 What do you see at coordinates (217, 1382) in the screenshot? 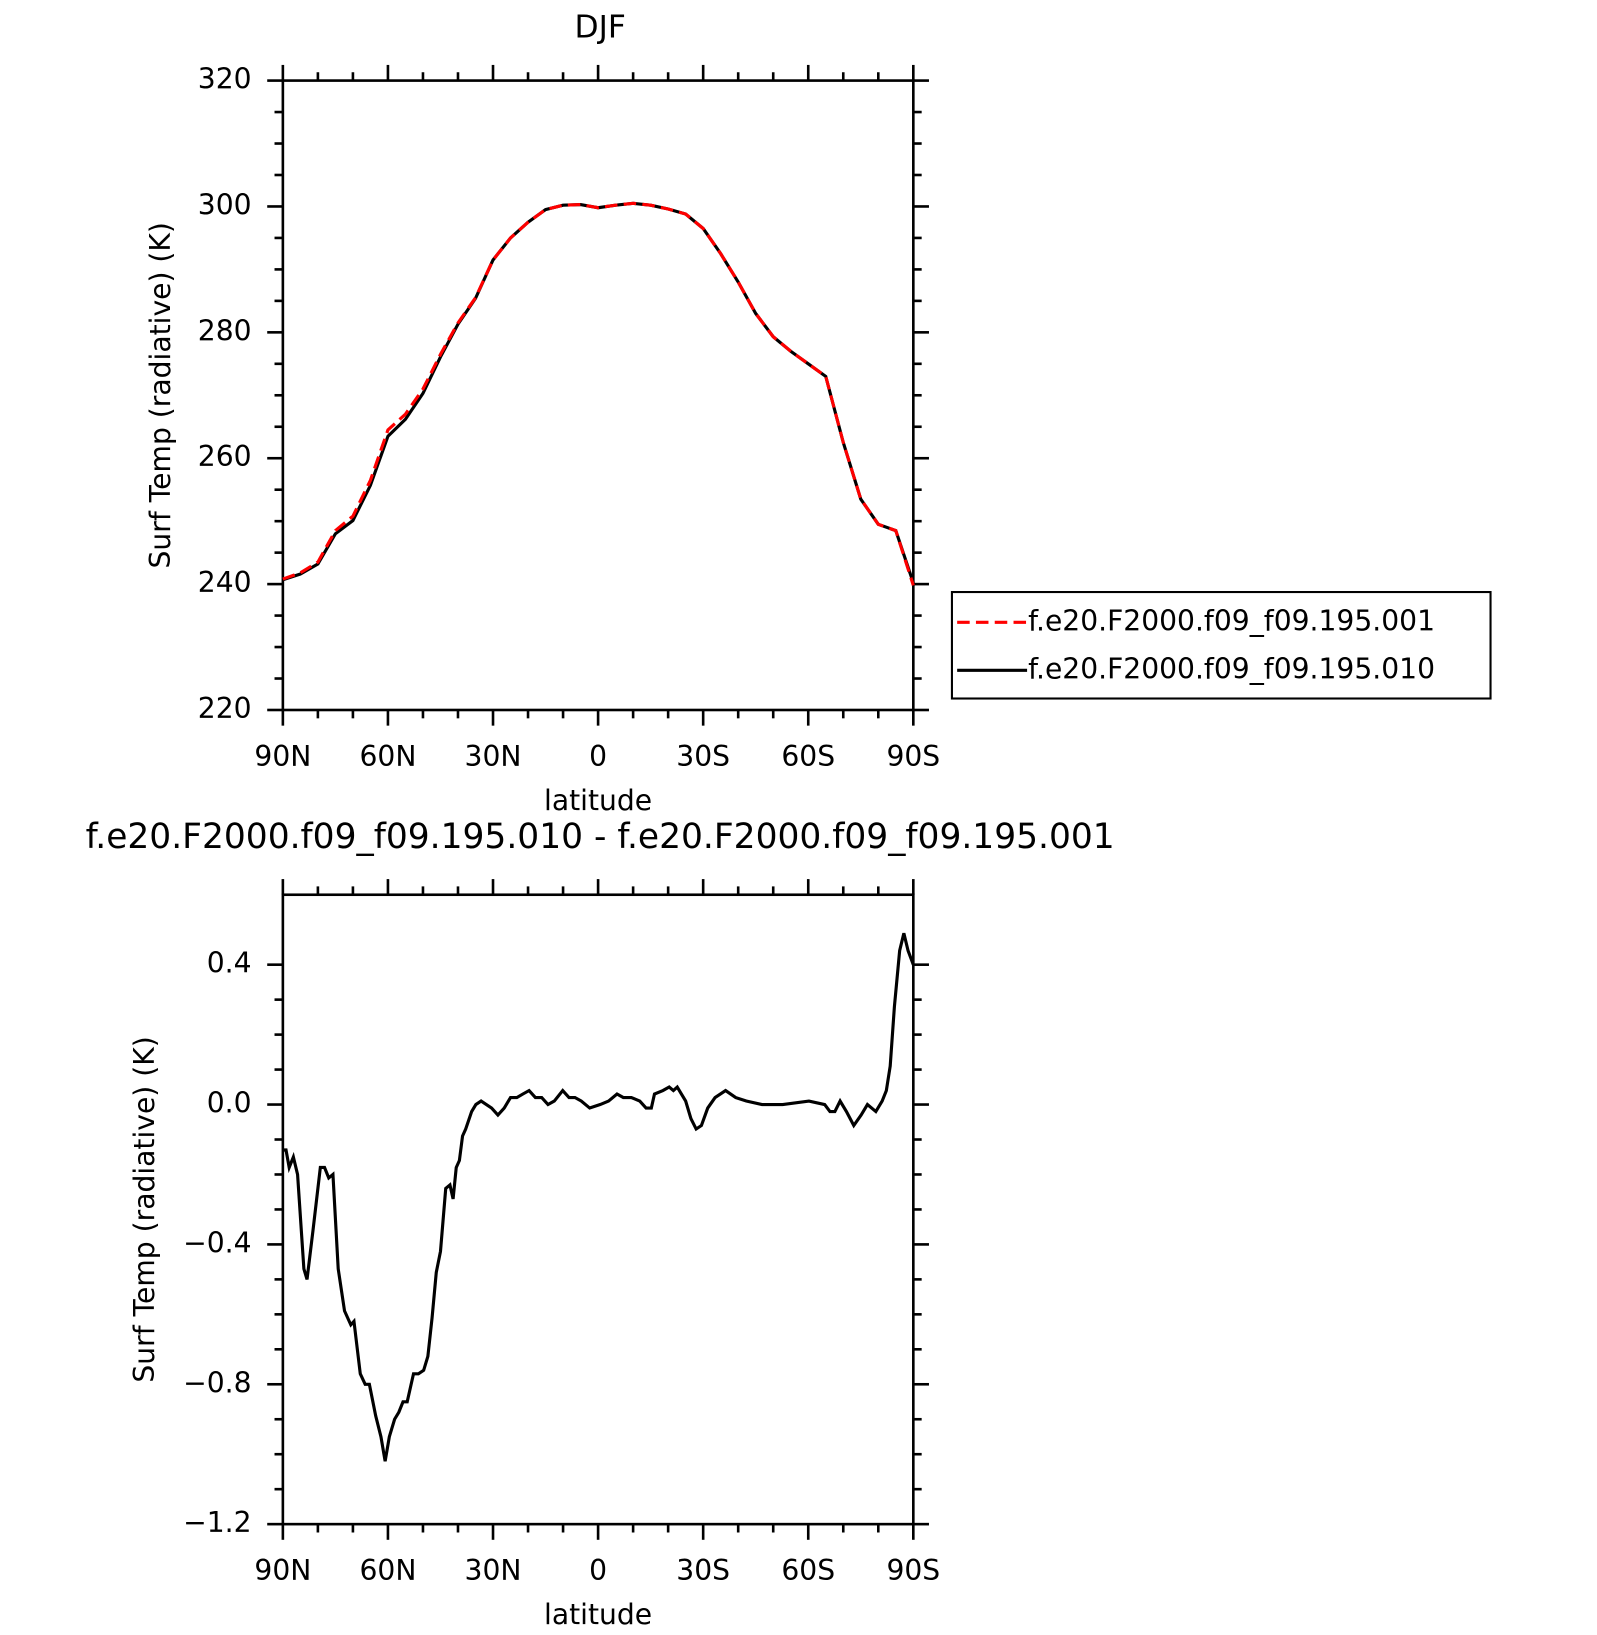
I see `y-tick-label: −0.8` at bounding box center [217, 1382].